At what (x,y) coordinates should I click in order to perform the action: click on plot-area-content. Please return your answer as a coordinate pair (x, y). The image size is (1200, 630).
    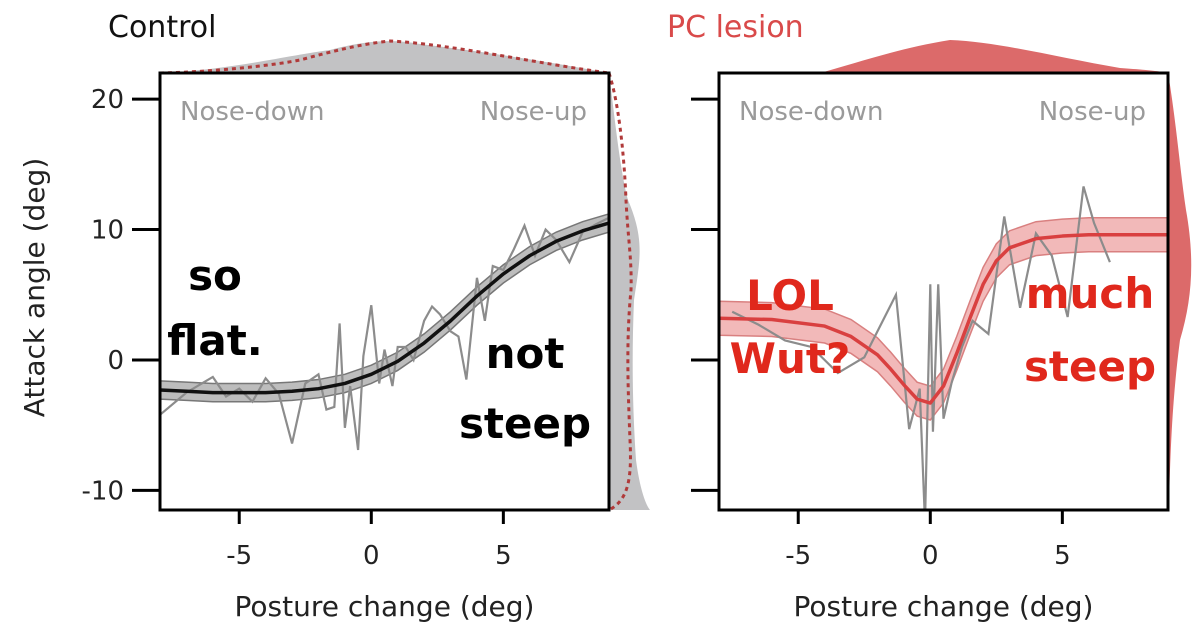
    Looking at the image, I should click on (384, 332).